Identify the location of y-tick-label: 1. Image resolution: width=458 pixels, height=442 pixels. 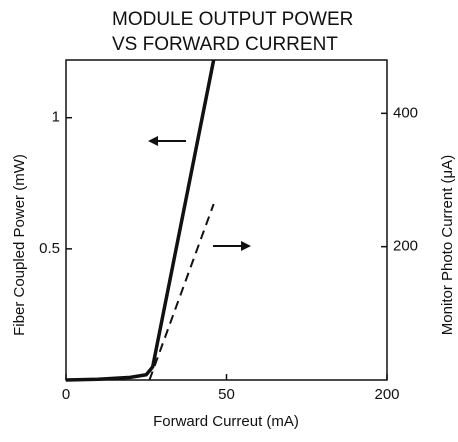
(56, 117).